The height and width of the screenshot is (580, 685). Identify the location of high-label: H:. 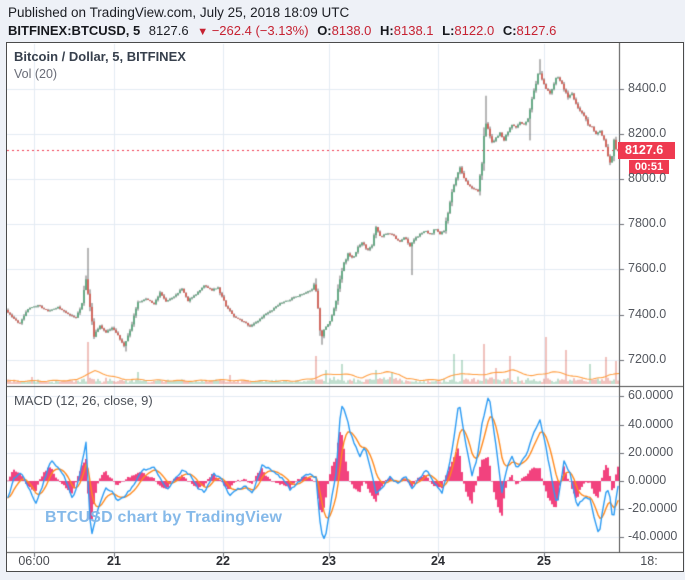
(387, 30).